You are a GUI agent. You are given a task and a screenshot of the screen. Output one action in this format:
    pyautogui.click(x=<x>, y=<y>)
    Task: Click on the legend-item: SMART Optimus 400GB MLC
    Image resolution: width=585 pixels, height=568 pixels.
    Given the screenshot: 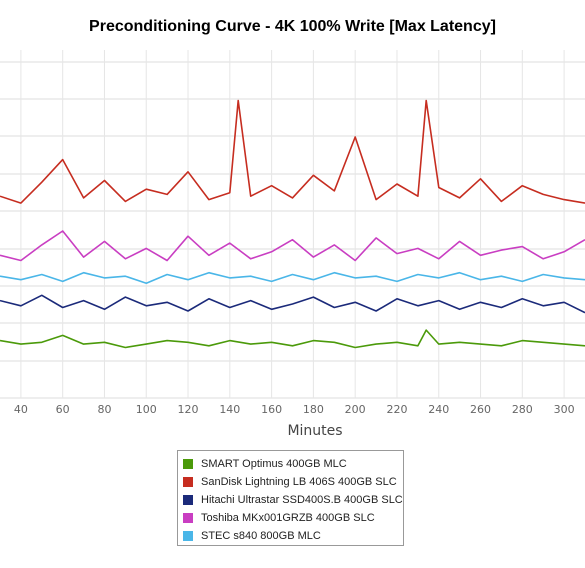 What is the action you would take?
    pyautogui.click(x=290, y=464)
    